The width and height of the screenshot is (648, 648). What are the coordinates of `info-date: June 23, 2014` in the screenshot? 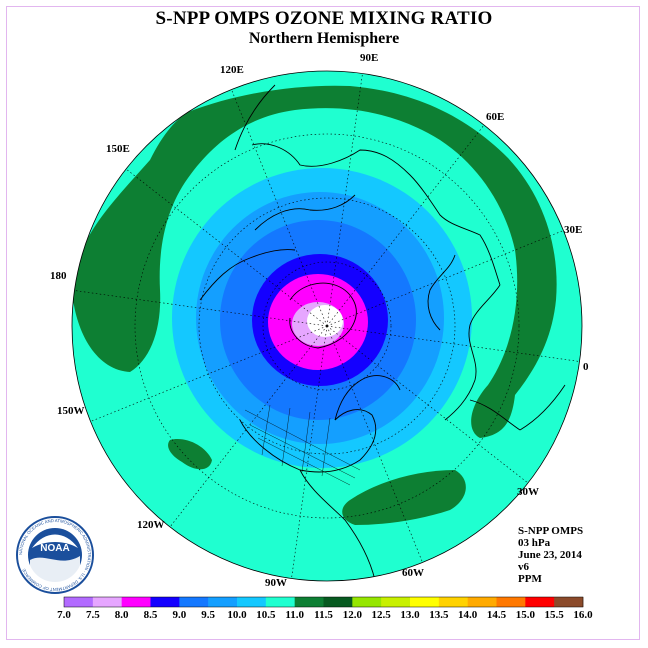 It's located at (550, 555).